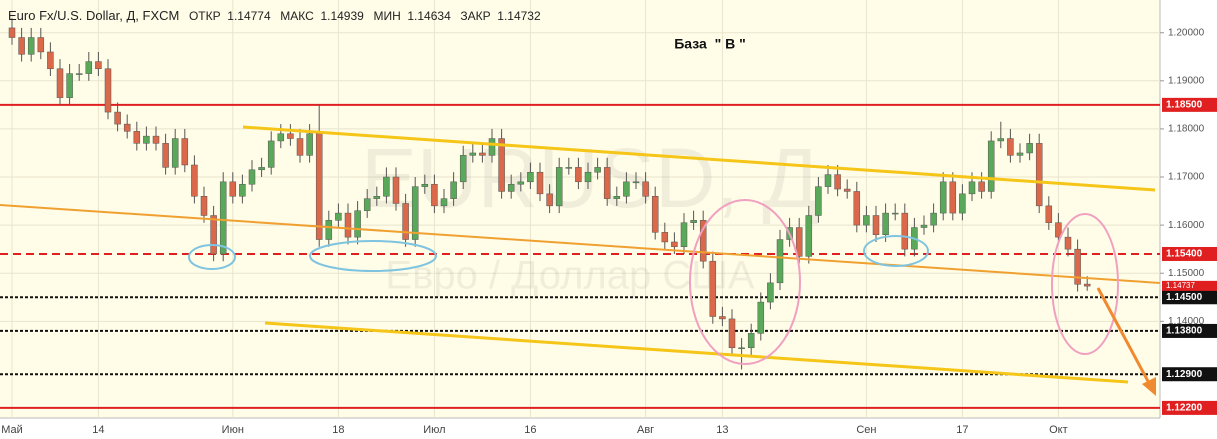  What do you see at coordinates (530, 430) in the screenshot?
I see `x-tick-label: 16` at bounding box center [530, 430].